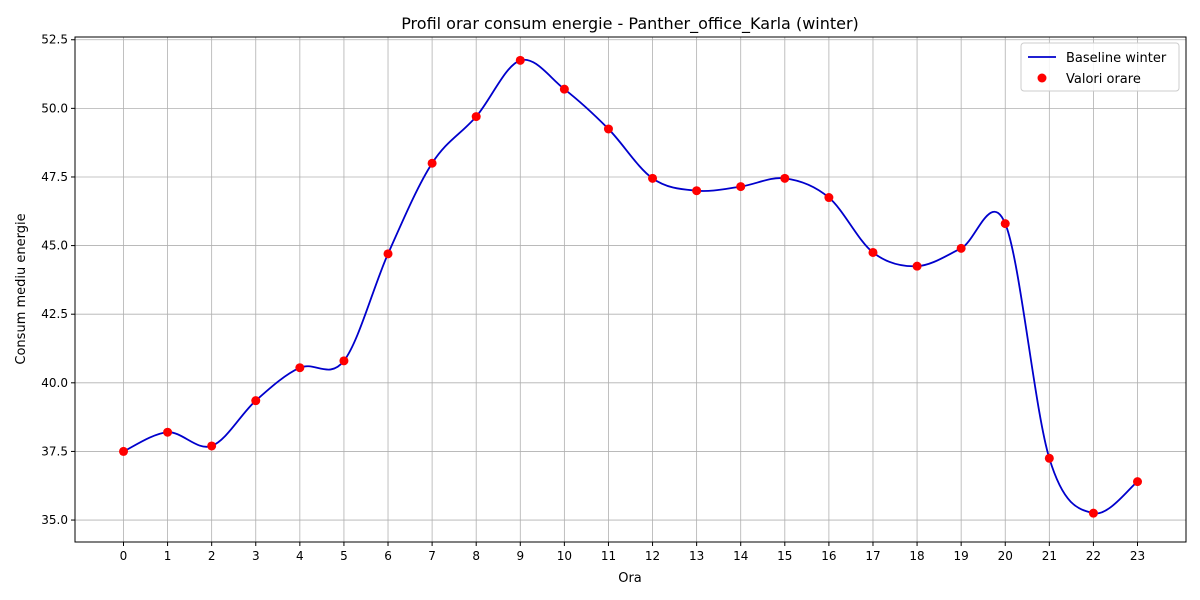 The width and height of the screenshot is (1200, 600). I want to click on x-tick-label: 9, so click(520, 556).